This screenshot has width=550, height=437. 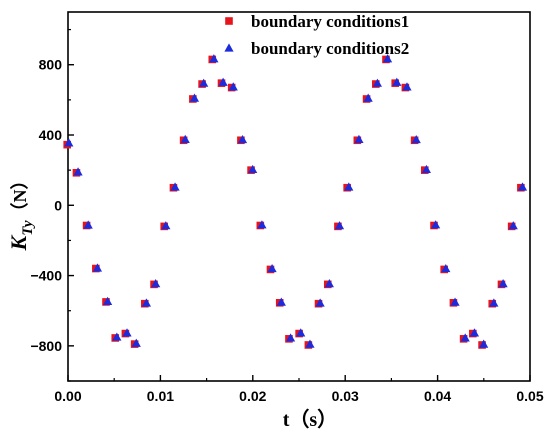 I want to click on x-tick-label: 0.05, so click(x=529, y=396).